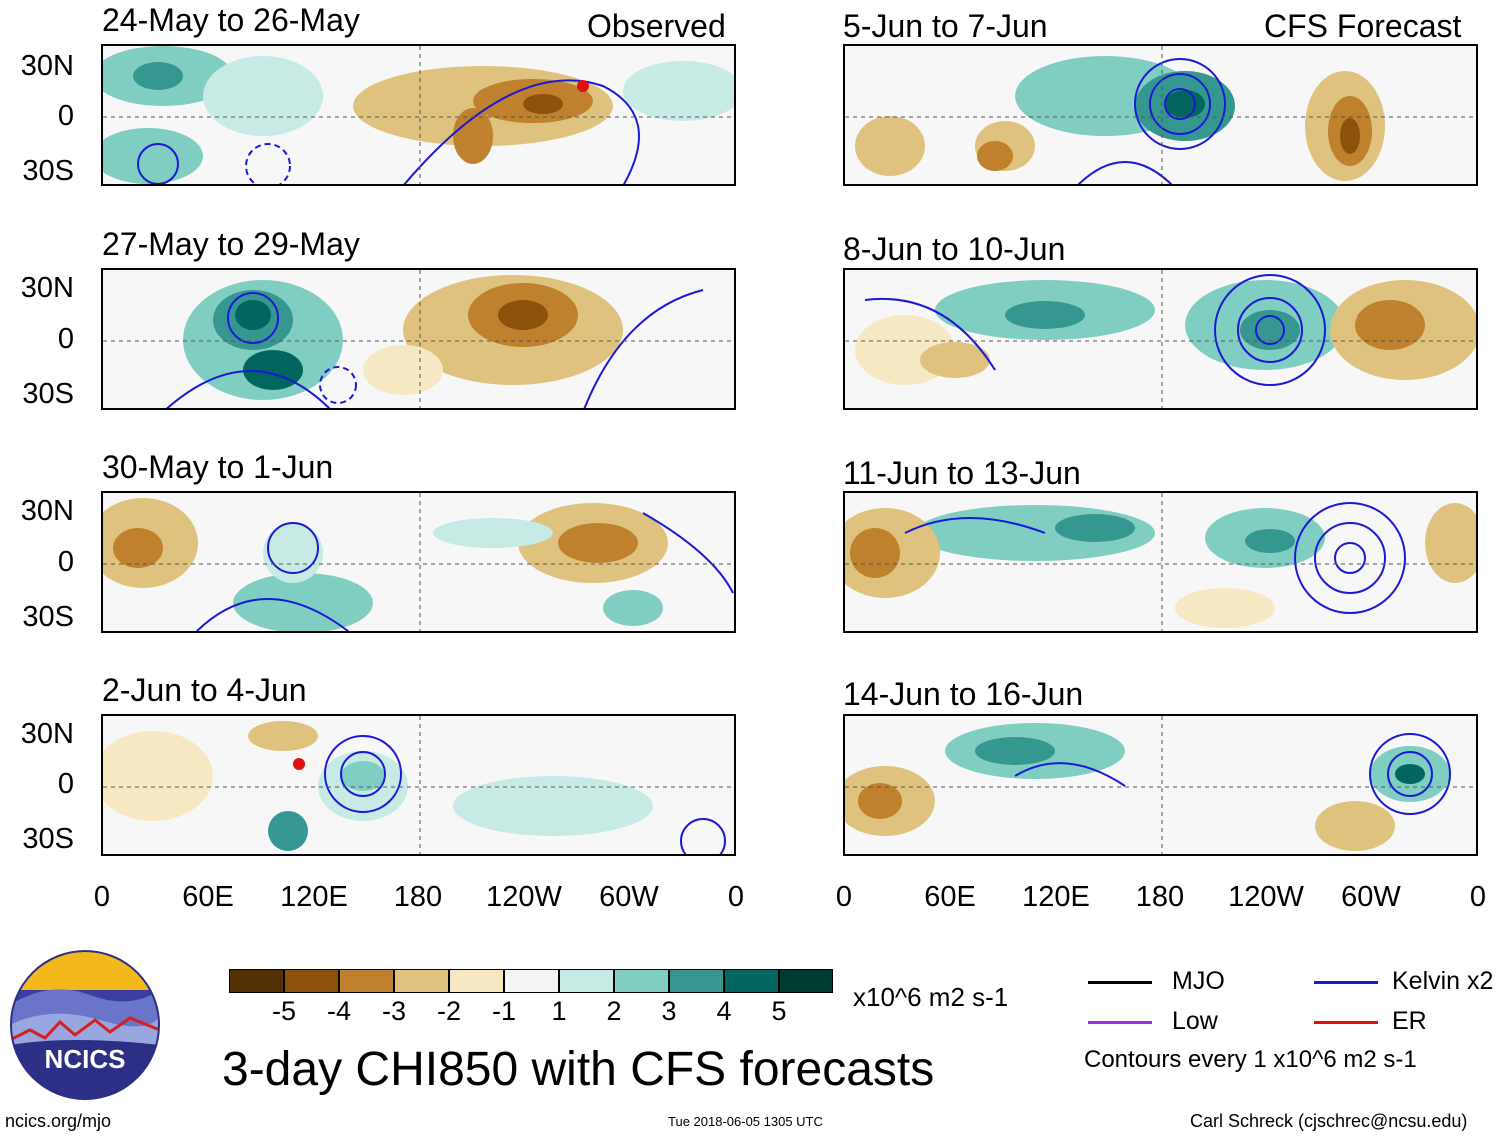 The width and height of the screenshot is (1510, 1137). Describe the element at coordinates (58, 1121) in the screenshot. I see `footer-url: ncics.org/mjo` at that location.